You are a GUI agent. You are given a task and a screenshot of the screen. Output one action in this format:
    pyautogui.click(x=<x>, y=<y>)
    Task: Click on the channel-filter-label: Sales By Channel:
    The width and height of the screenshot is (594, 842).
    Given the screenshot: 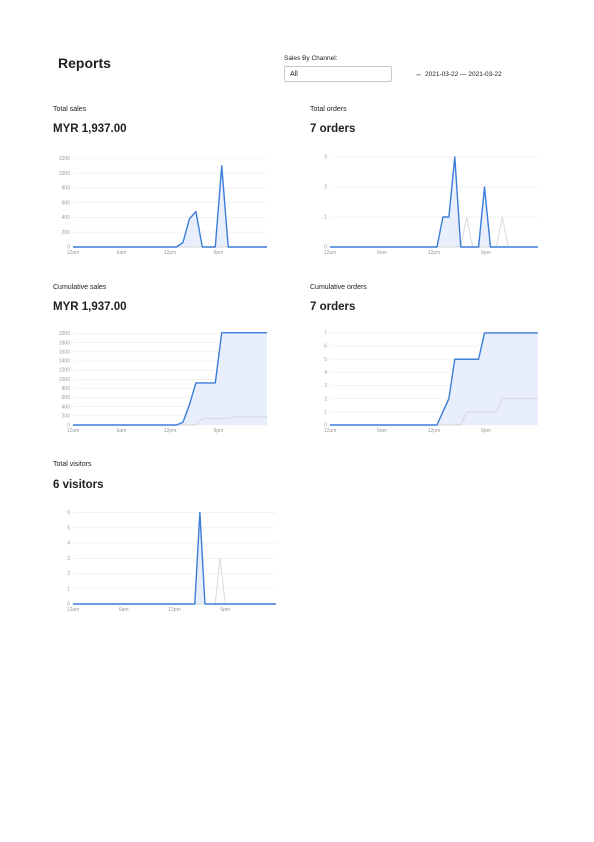 What is the action you would take?
    pyautogui.click(x=311, y=58)
    